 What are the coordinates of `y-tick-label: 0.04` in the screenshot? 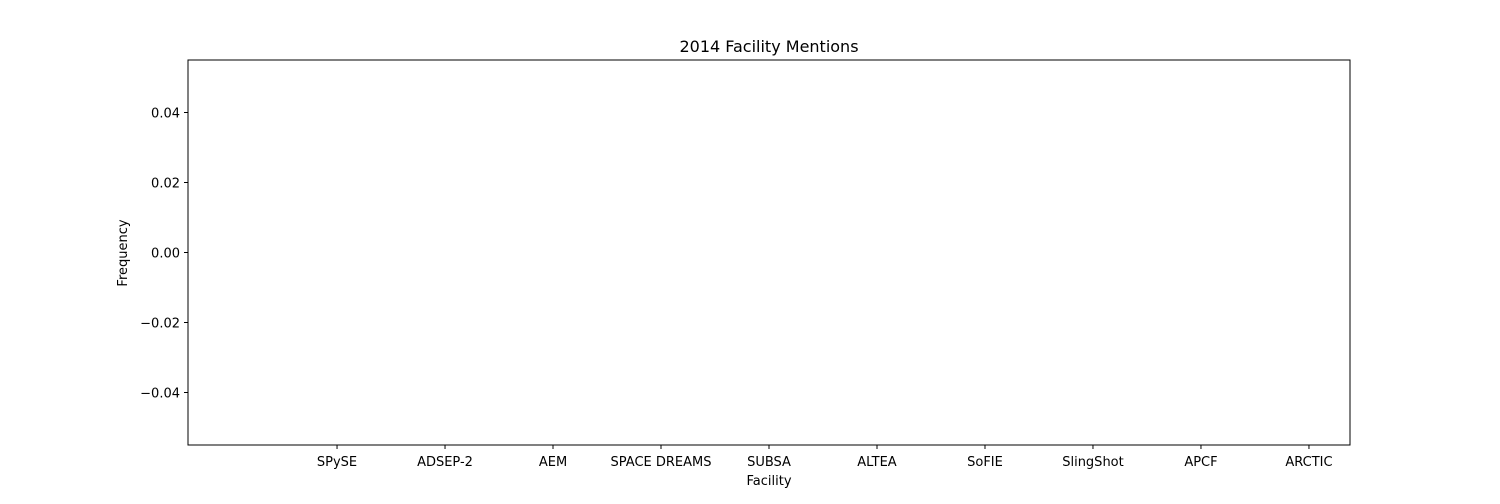 It's located at (165, 114).